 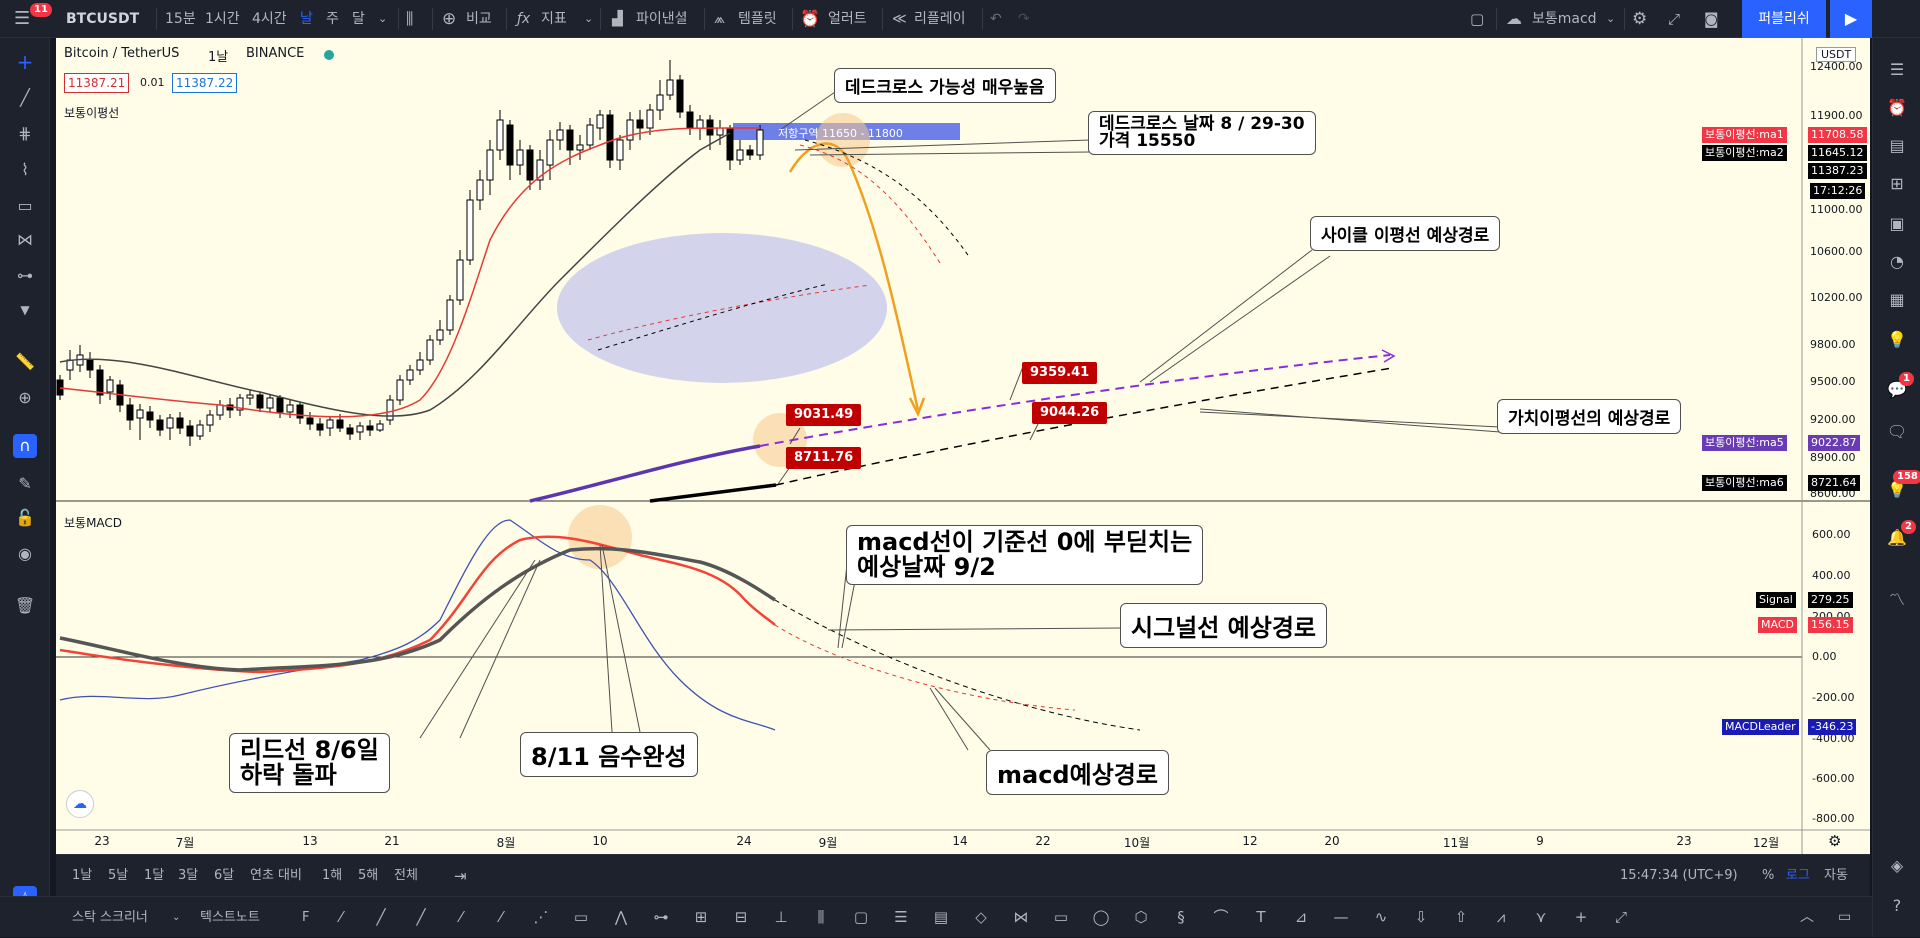 I want to click on range-ytd: 연초 대비, so click(x=276, y=875).